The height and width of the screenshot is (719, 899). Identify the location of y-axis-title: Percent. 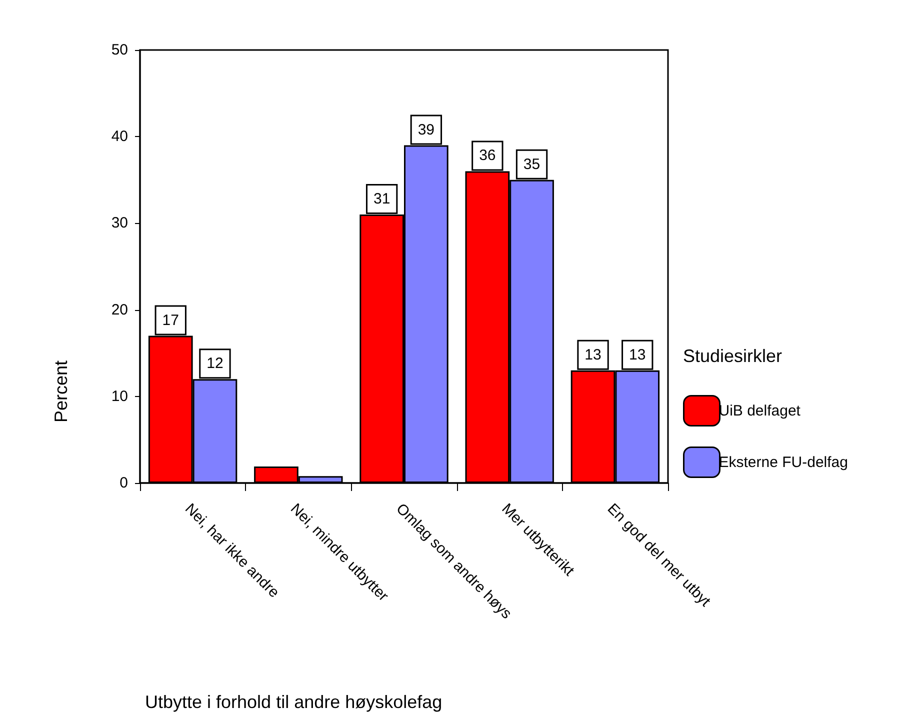
(61, 391).